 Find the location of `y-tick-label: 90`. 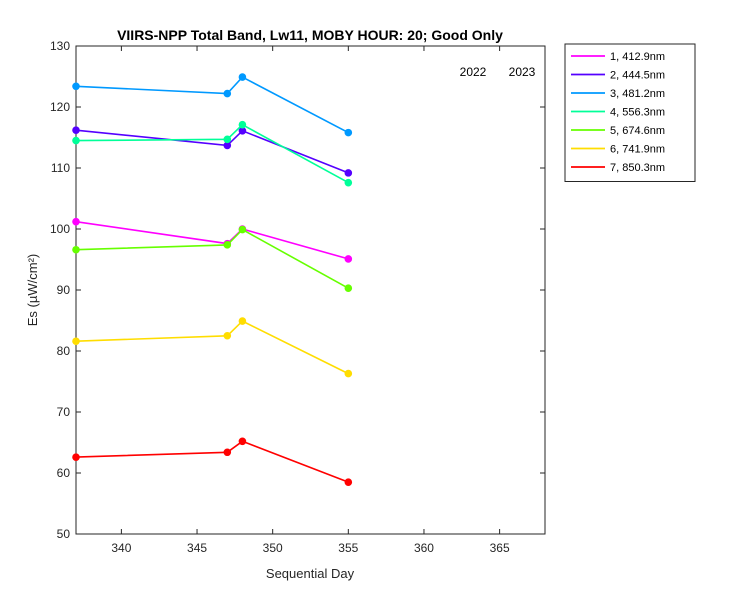

y-tick-label: 90 is located at coordinates (64, 290).